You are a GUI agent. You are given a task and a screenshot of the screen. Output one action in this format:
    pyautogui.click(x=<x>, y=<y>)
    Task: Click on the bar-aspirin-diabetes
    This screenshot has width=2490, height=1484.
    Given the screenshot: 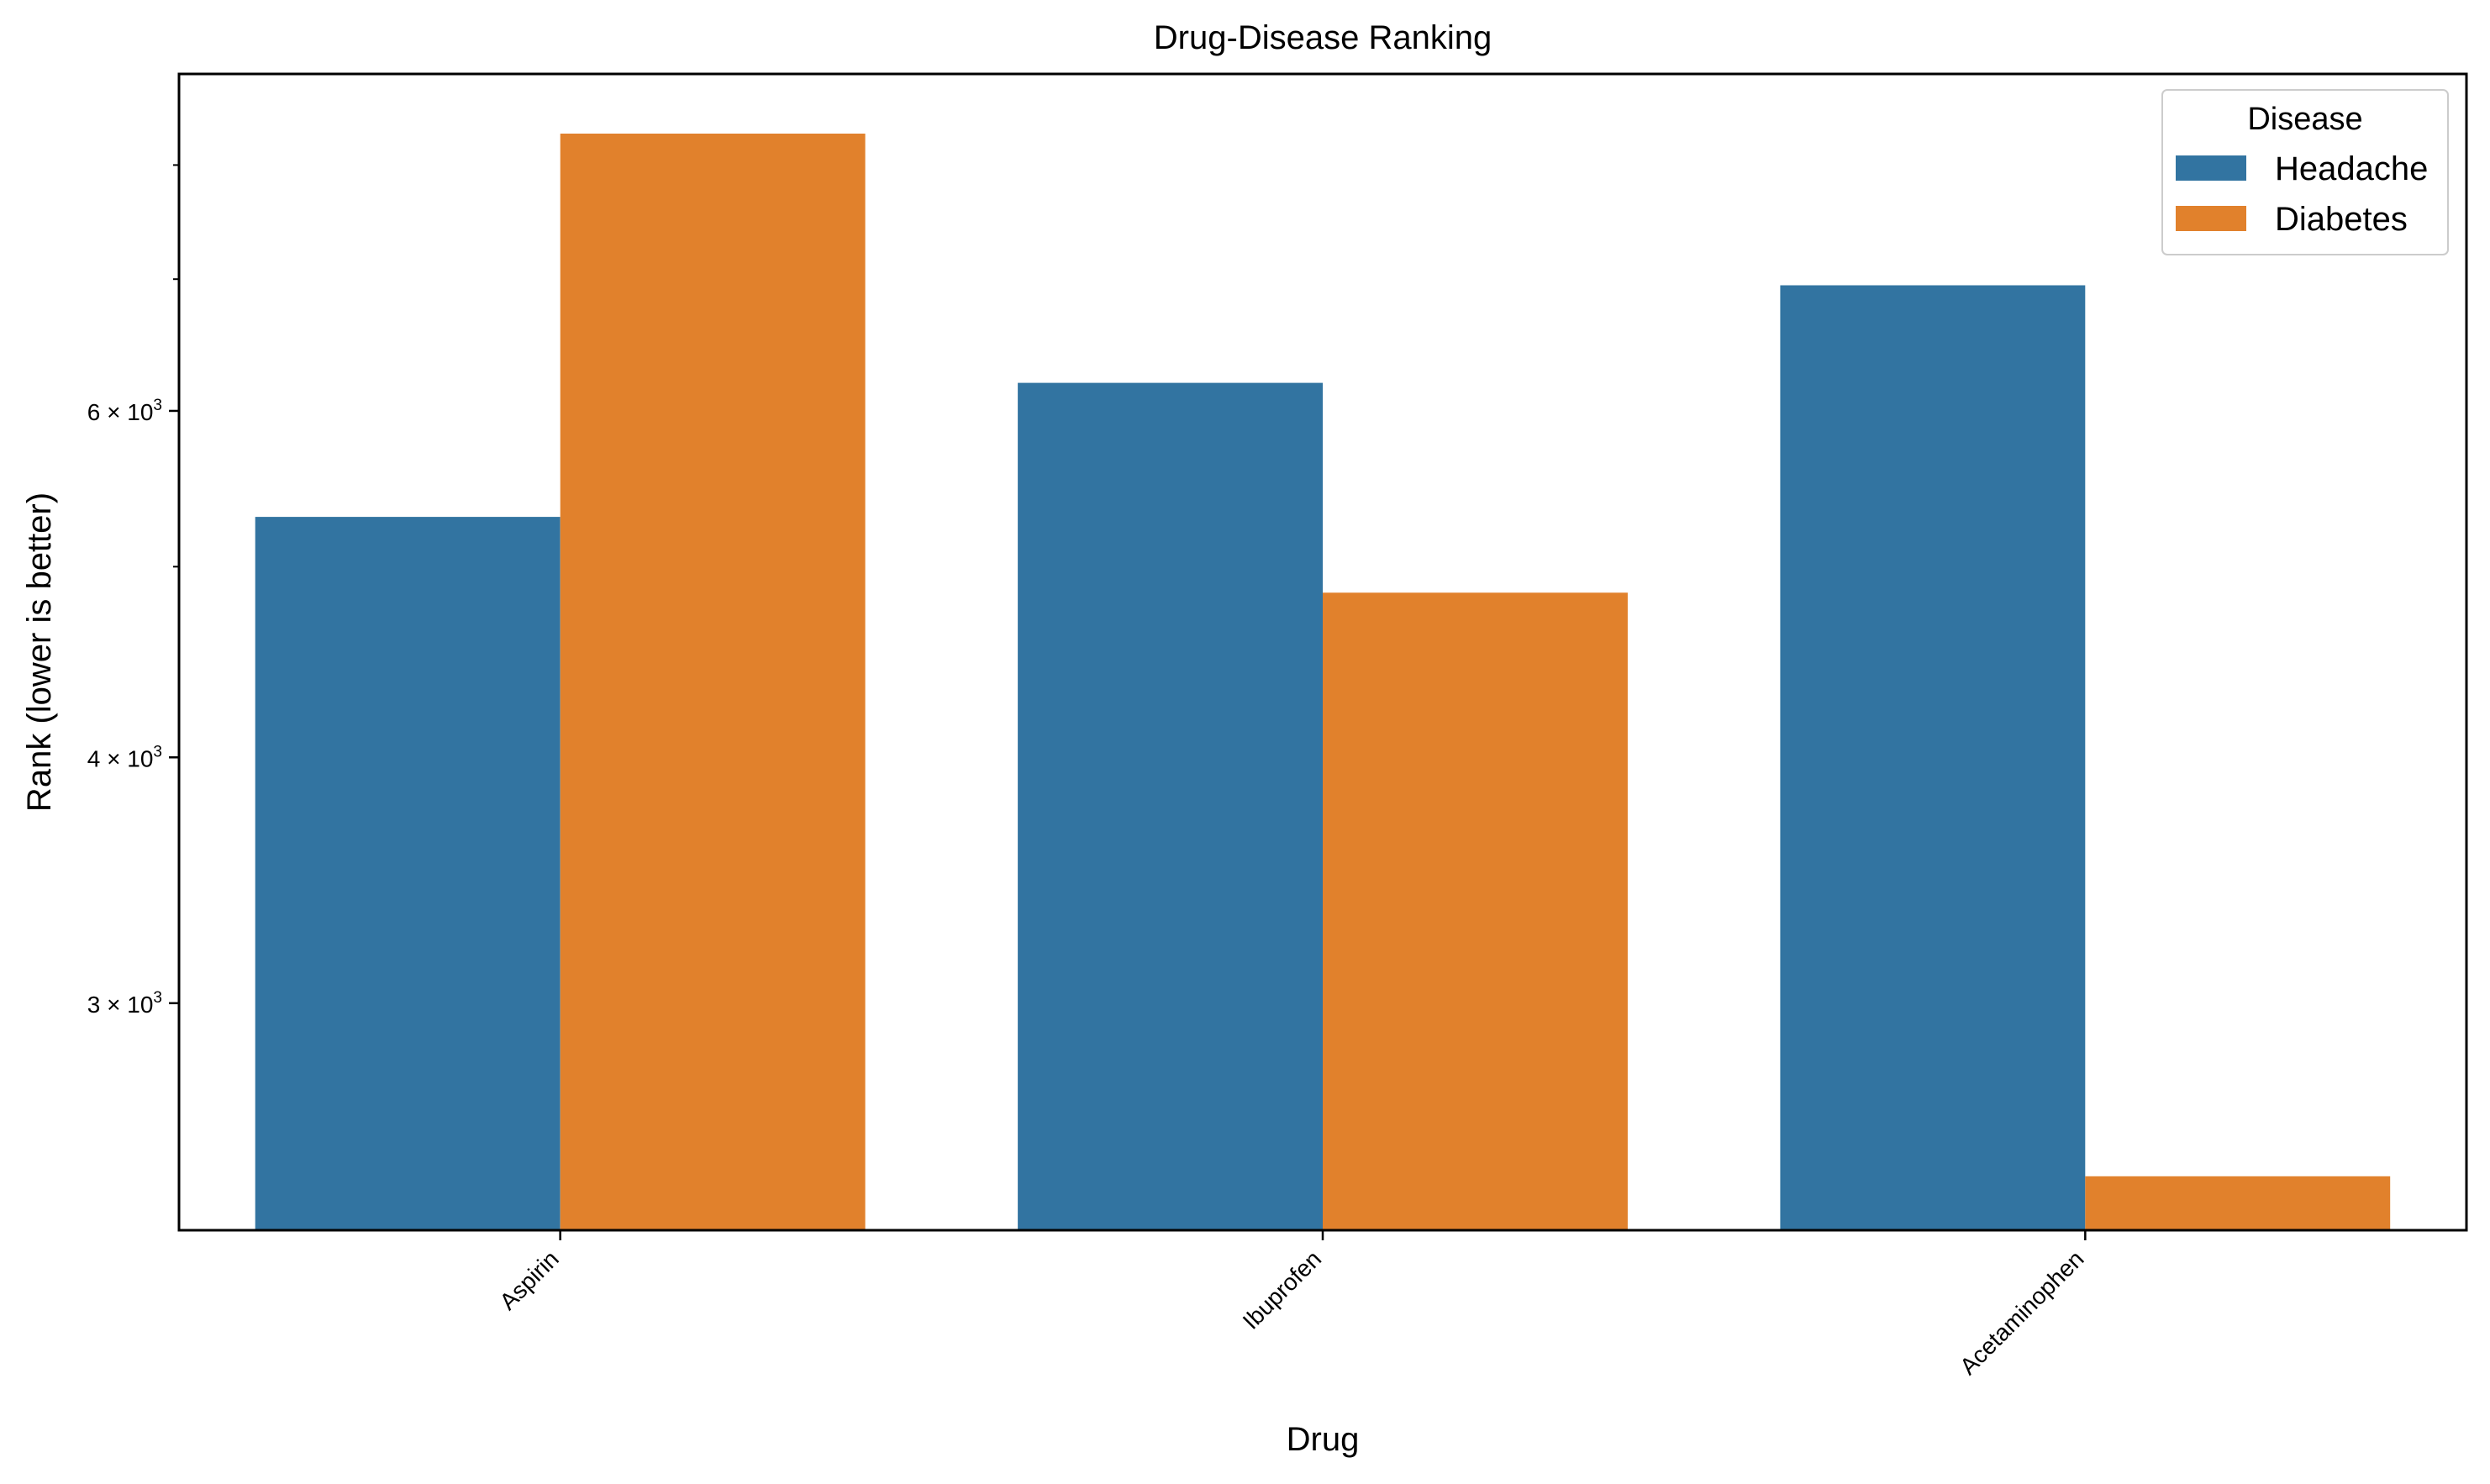 What is the action you would take?
    pyautogui.click(x=713, y=682)
    